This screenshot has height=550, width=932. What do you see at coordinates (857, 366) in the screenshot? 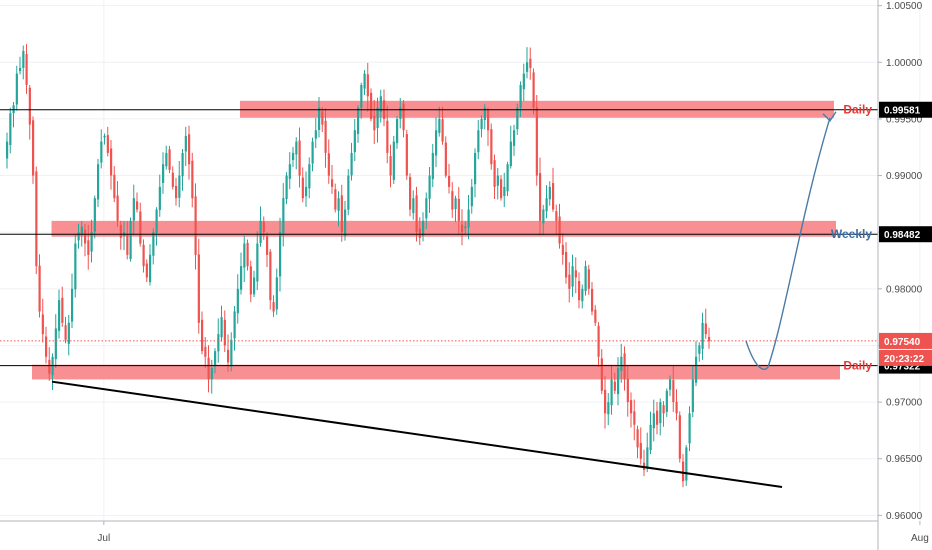
I see `level-note: Daily` at bounding box center [857, 366].